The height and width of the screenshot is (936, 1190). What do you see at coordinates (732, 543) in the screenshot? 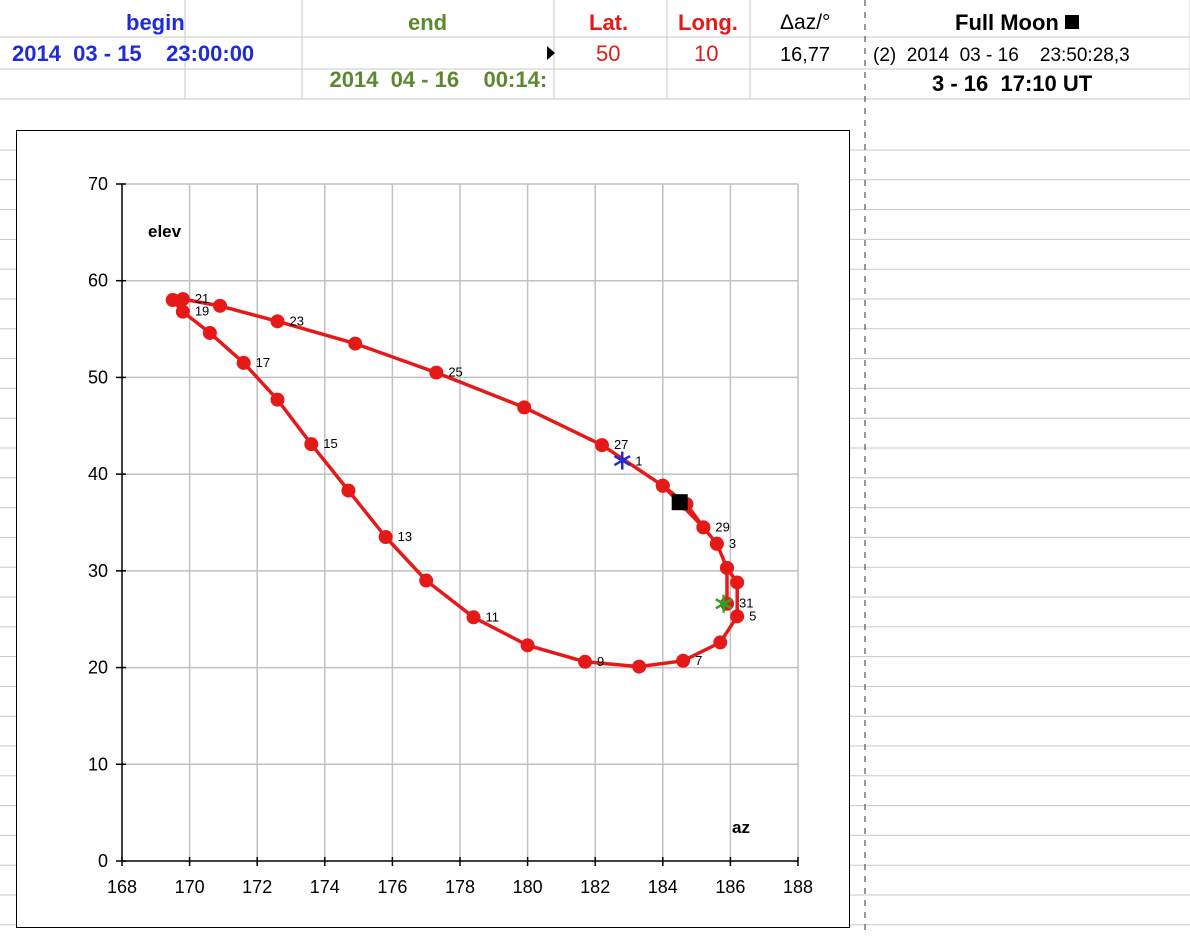
I see `data-label: 3` at bounding box center [732, 543].